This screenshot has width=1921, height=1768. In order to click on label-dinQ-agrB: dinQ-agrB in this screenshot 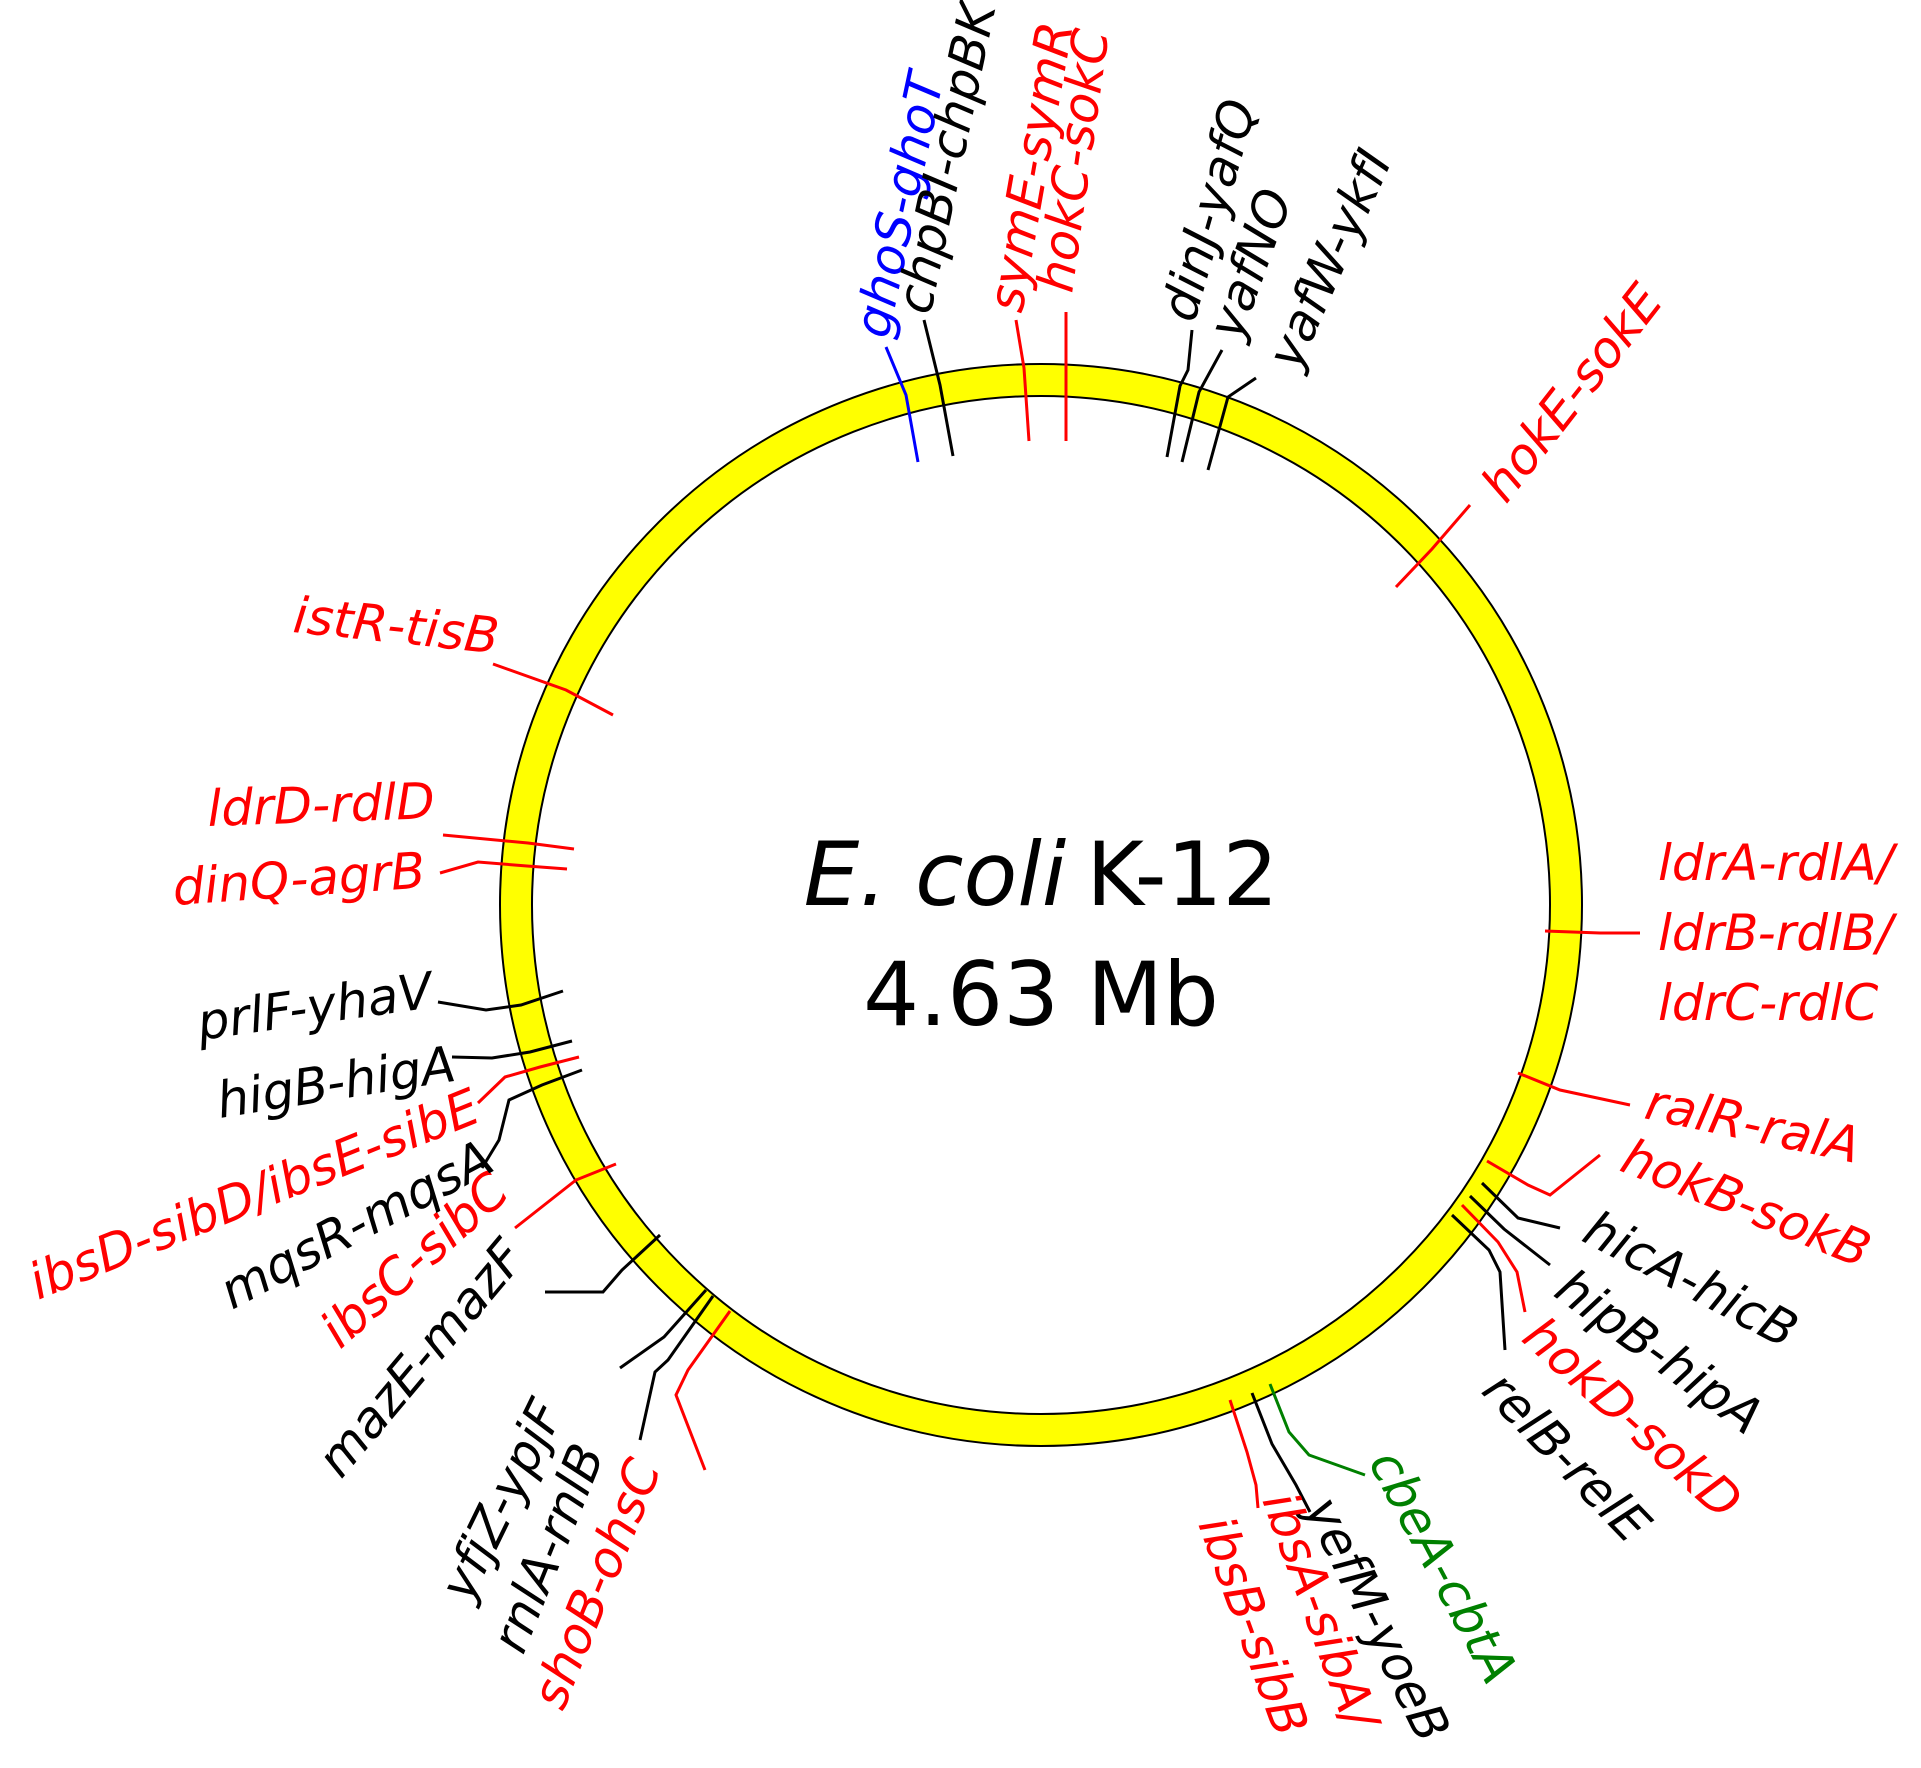, I will do `click(299, 878)`.